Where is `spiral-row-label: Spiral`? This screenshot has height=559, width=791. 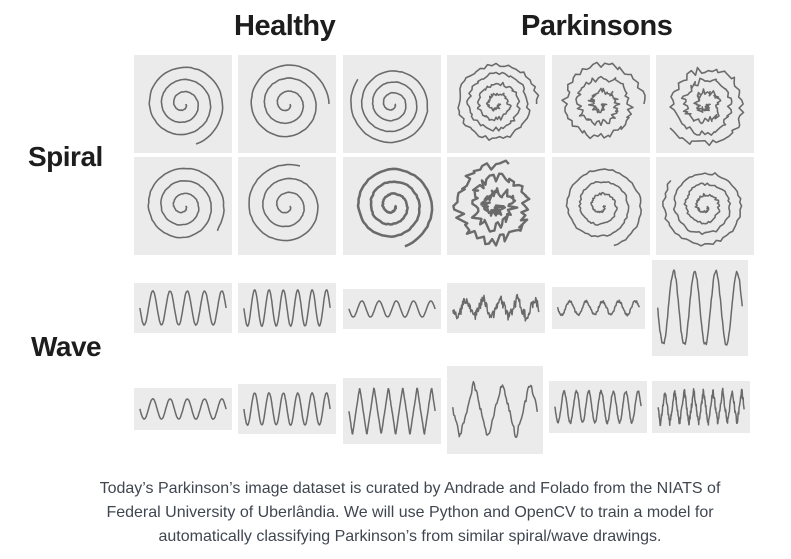
spiral-row-label: Spiral is located at coordinates (65, 156).